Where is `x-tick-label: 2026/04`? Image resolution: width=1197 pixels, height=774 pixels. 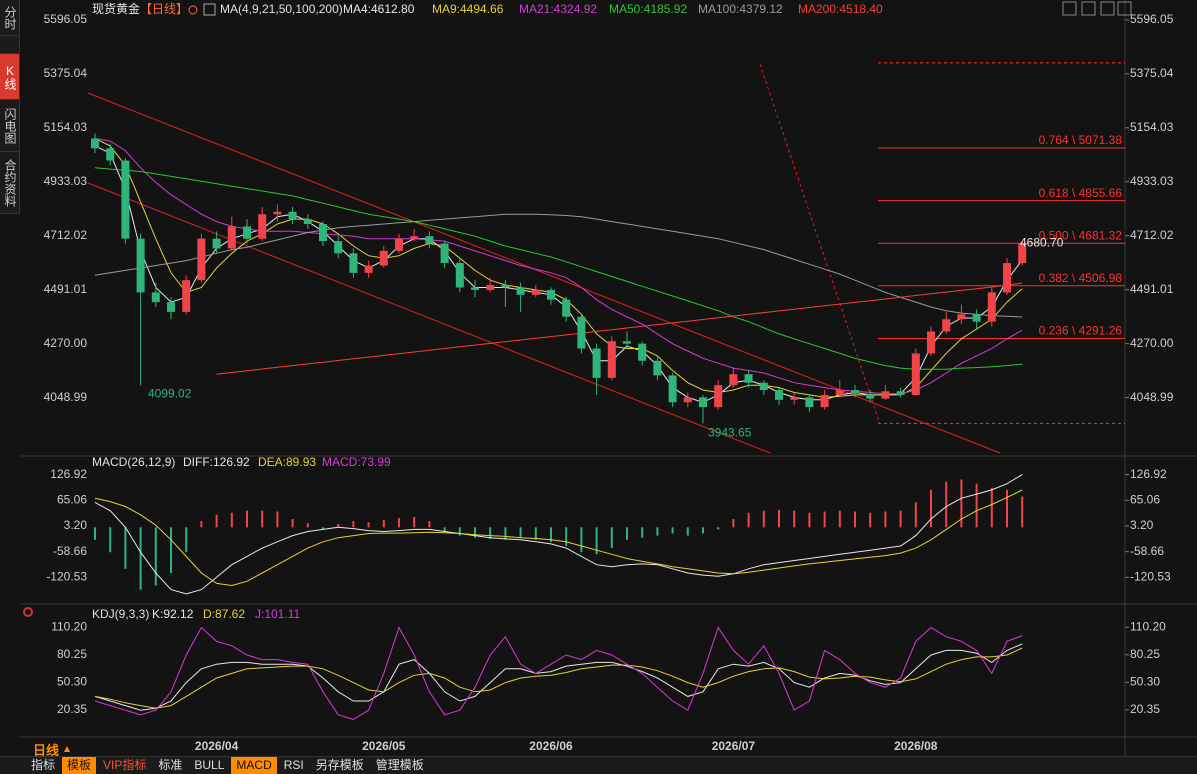 x-tick-label: 2026/04 is located at coordinates (217, 746).